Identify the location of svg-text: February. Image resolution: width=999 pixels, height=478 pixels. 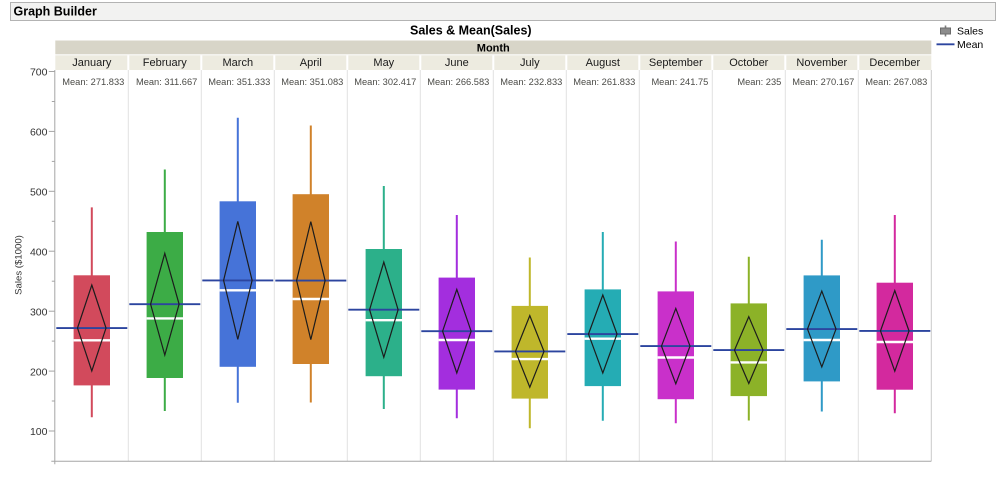
(165, 63).